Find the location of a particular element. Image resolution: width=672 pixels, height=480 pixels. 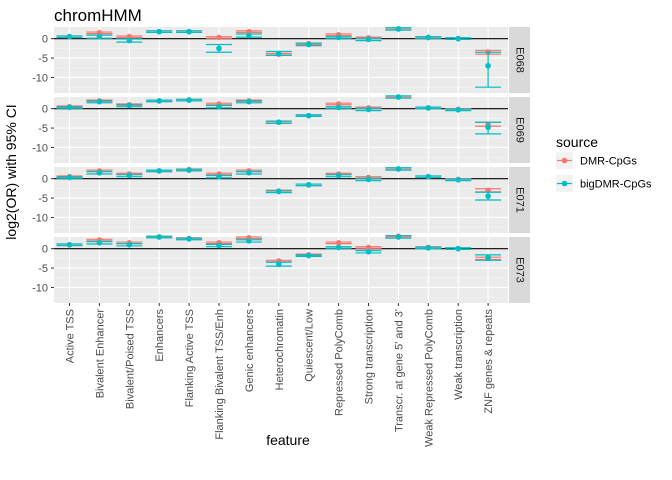

x-tick-label: Weak transcription is located at coordinates (459, 354).